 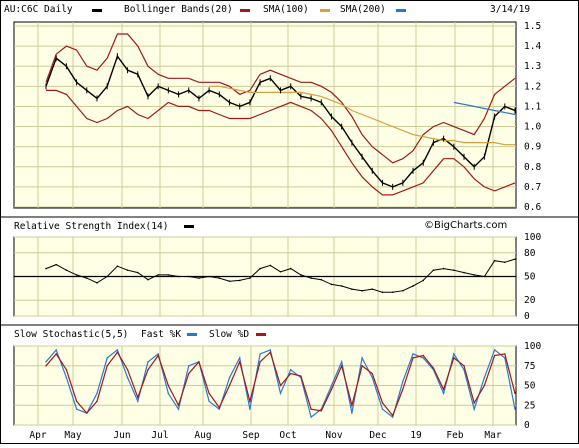 I want to click on x-tick-label: Nov, so click(x=333, y=435).